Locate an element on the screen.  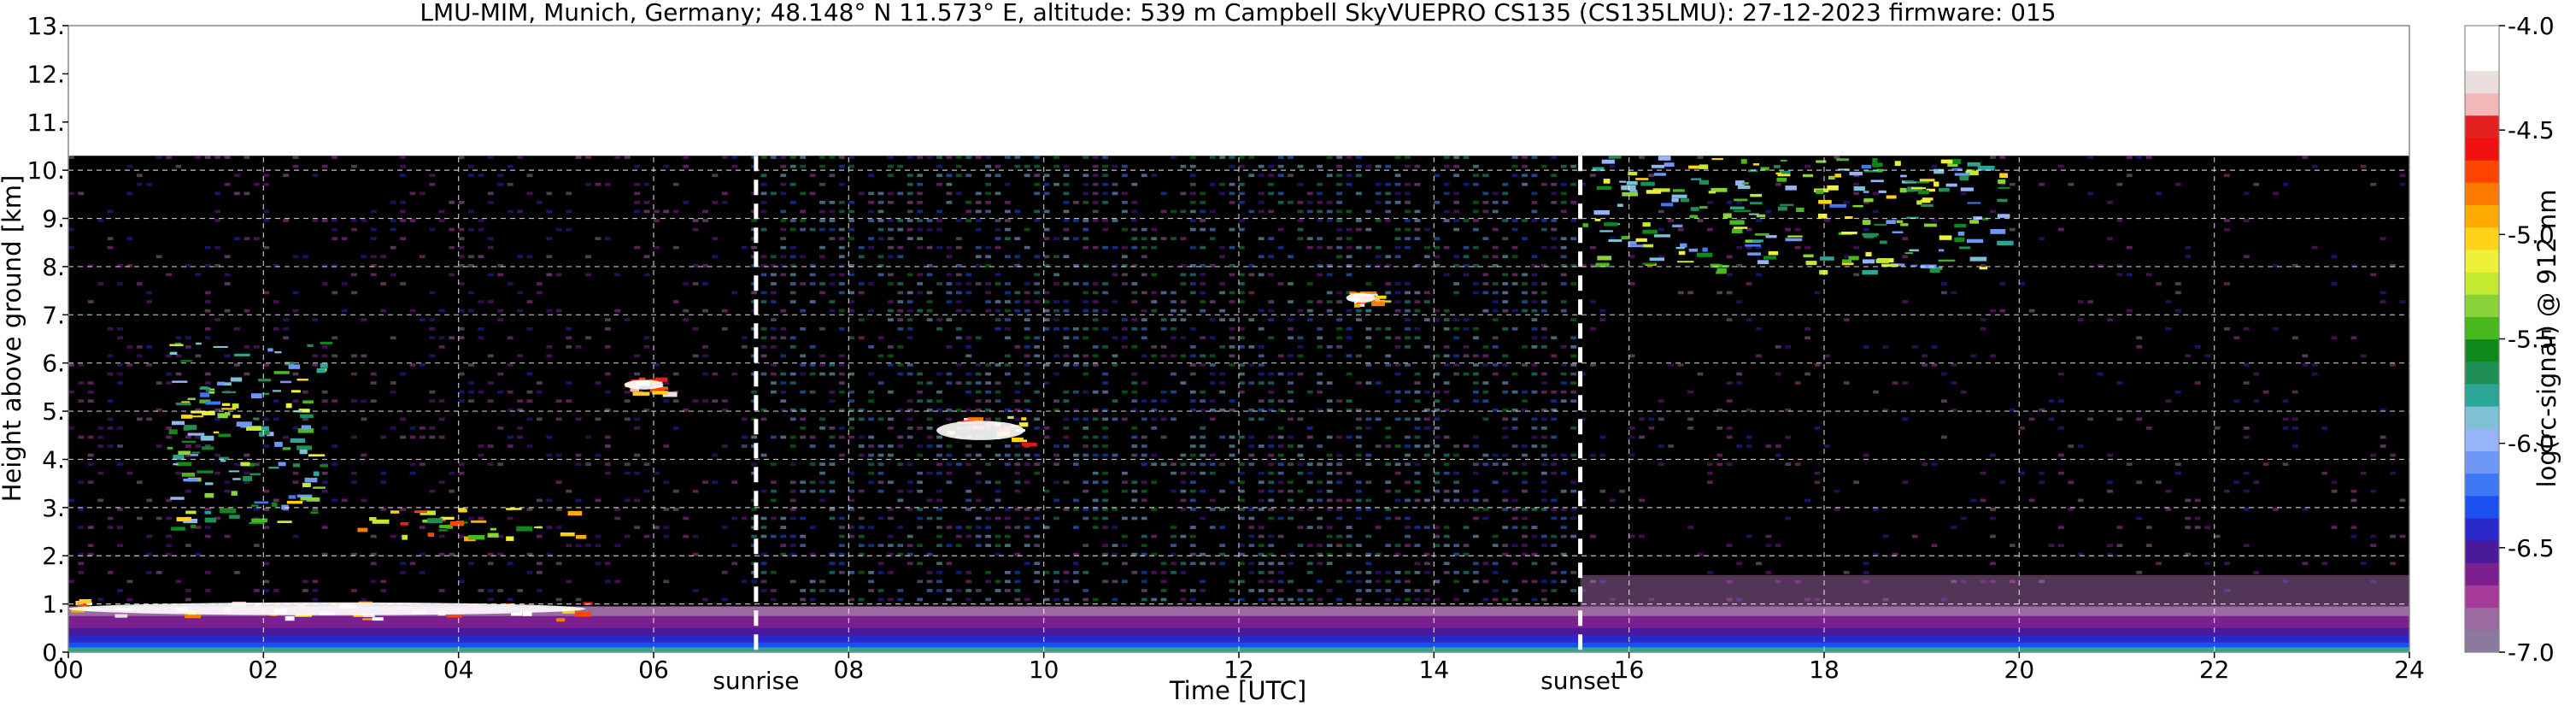
boundary-haze is located at coordinates (1994, 590).